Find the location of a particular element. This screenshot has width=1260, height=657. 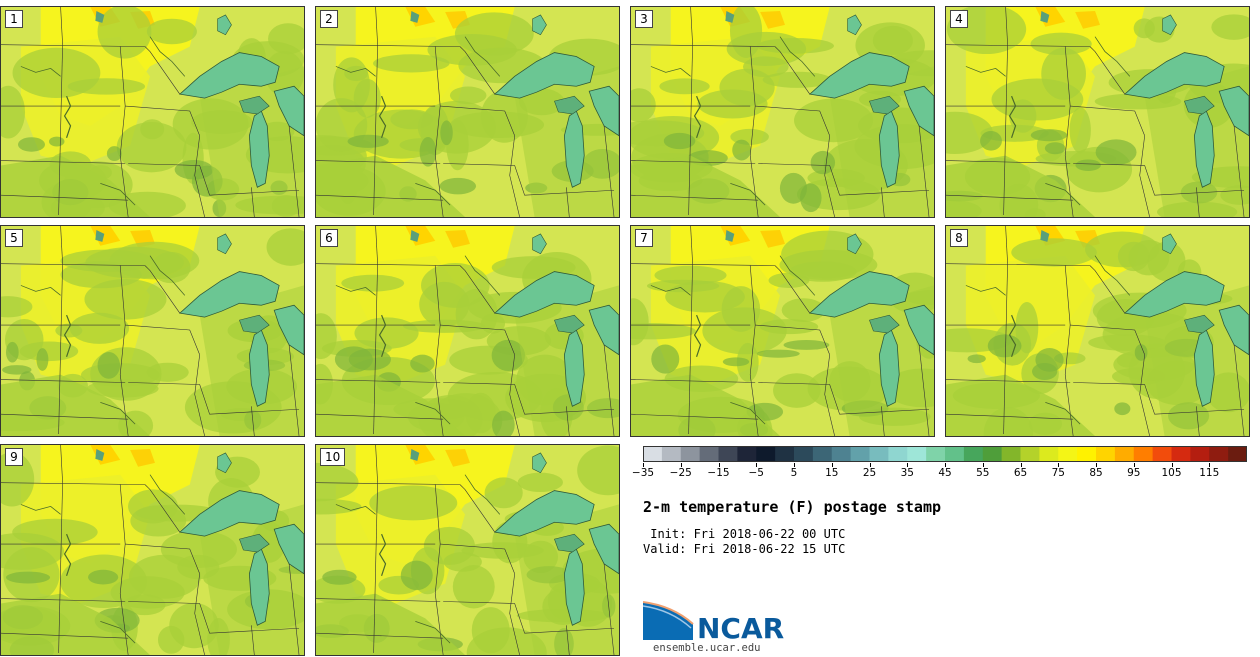

member-panel: 6 is located at coordinates (467, 331).